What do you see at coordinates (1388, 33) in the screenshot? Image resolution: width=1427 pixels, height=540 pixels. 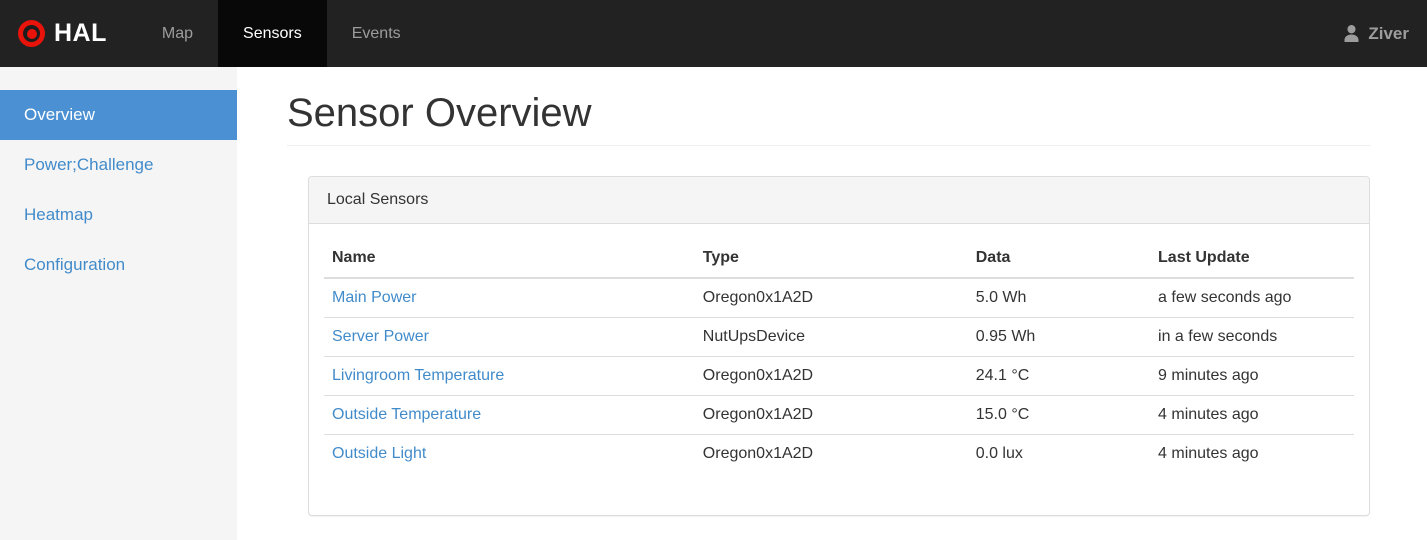 I see `user-name: Ziver` at bounding box center [1388, 33].